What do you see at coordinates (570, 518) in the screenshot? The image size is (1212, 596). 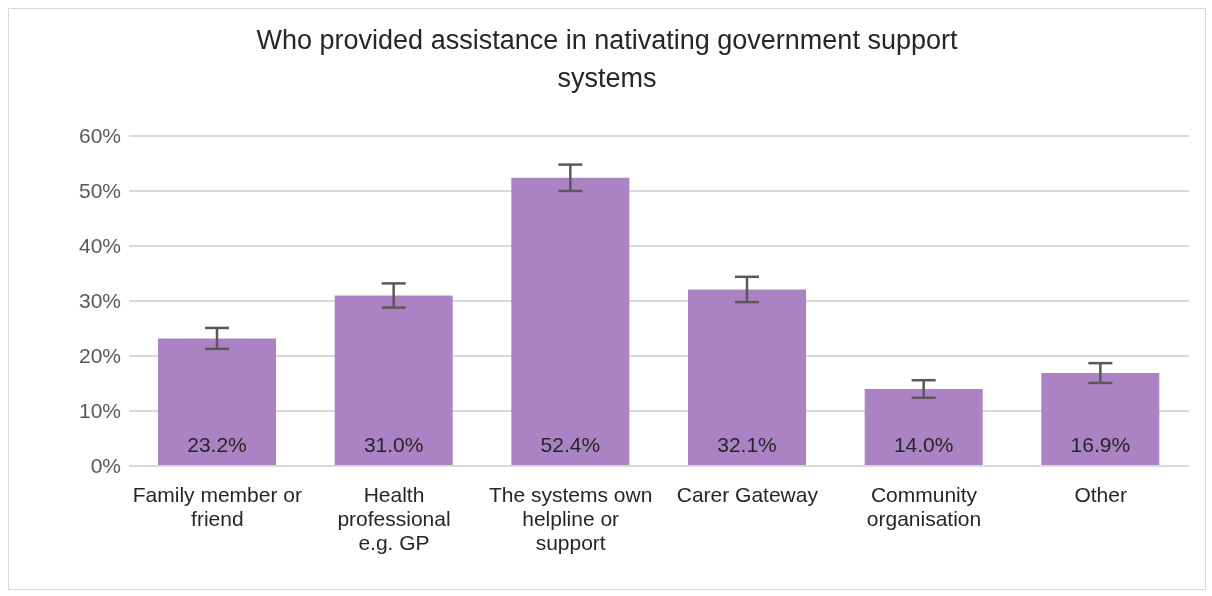 I see `x-tick-label: The systems own helpline or support` at bounding box center [570, 518].